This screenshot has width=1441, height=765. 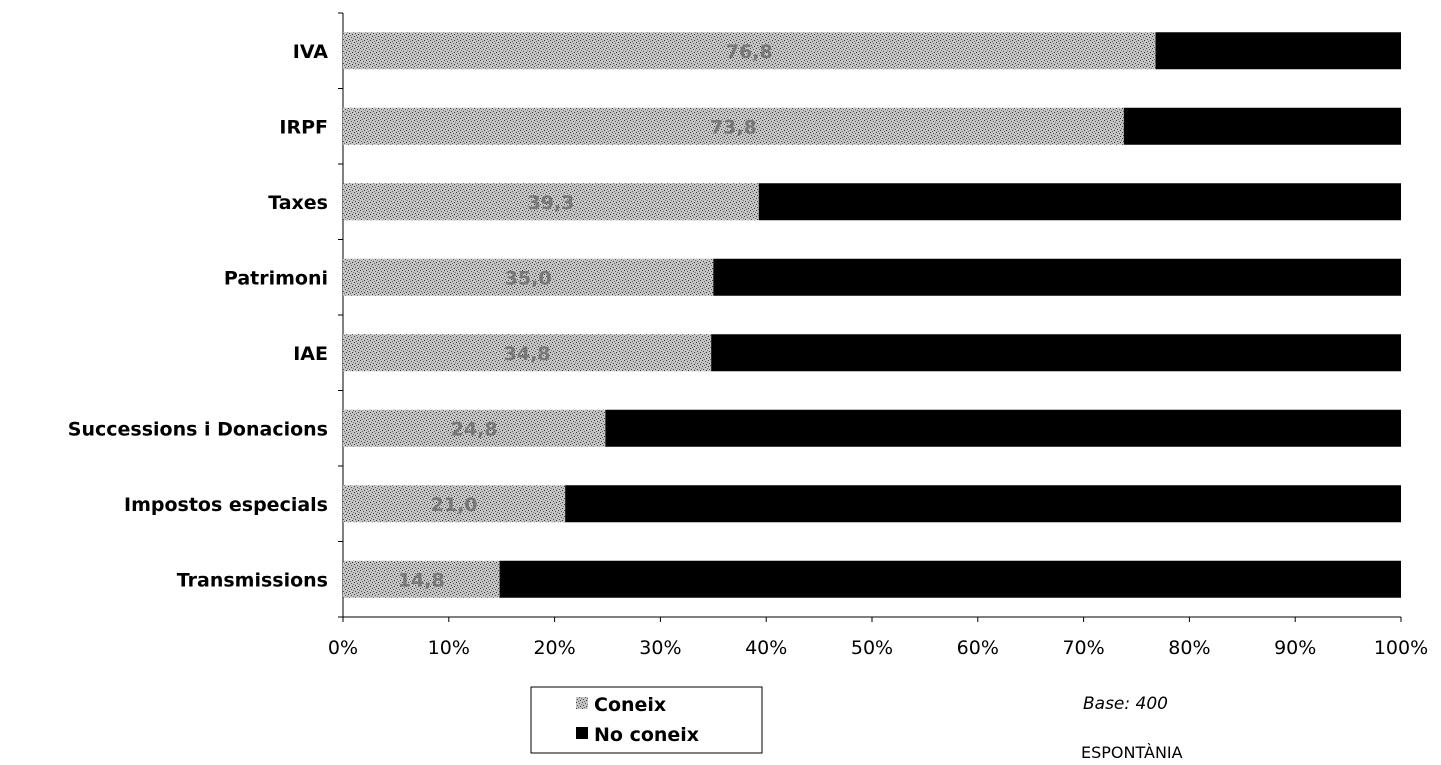 What do you see at coordinates (1125, 704) in the screenshot?
I see `base-note: Base: 400` at bounding box center [1125, 704].